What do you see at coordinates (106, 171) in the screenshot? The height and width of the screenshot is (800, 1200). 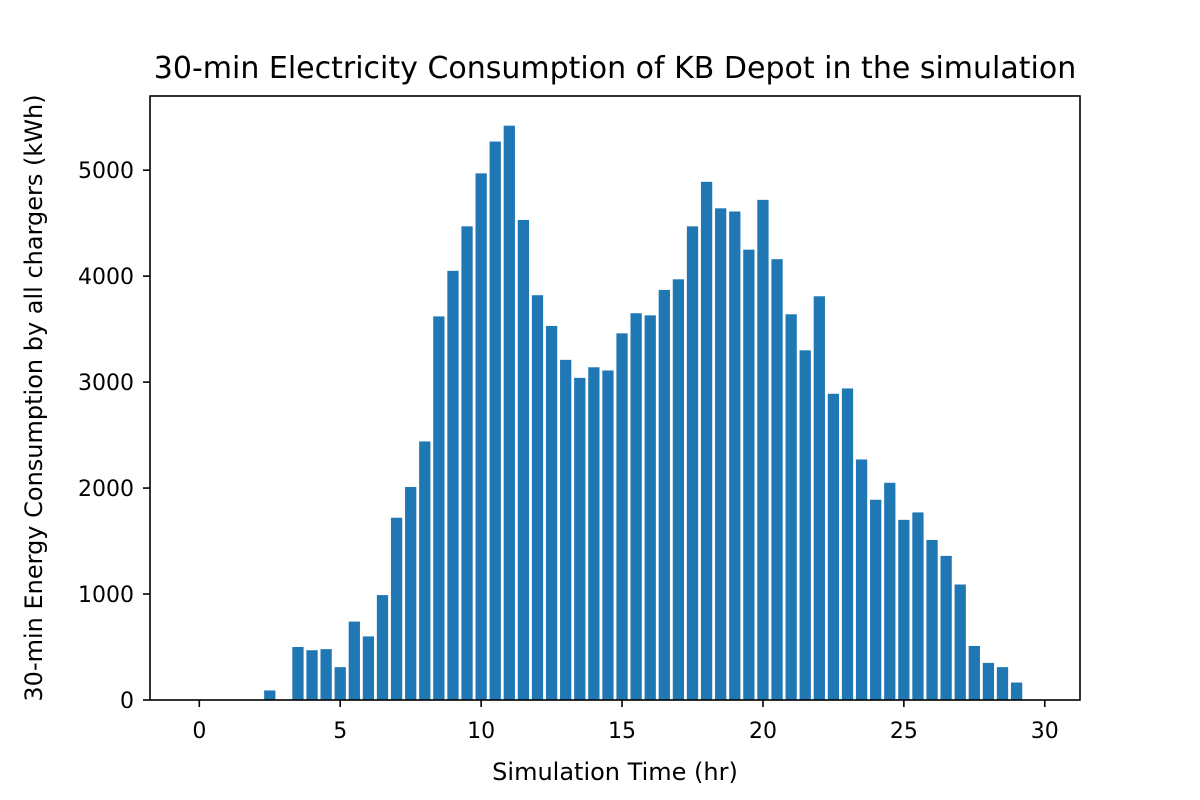 I see `y-tick-label: 5000` at bounding box center [106, 171].